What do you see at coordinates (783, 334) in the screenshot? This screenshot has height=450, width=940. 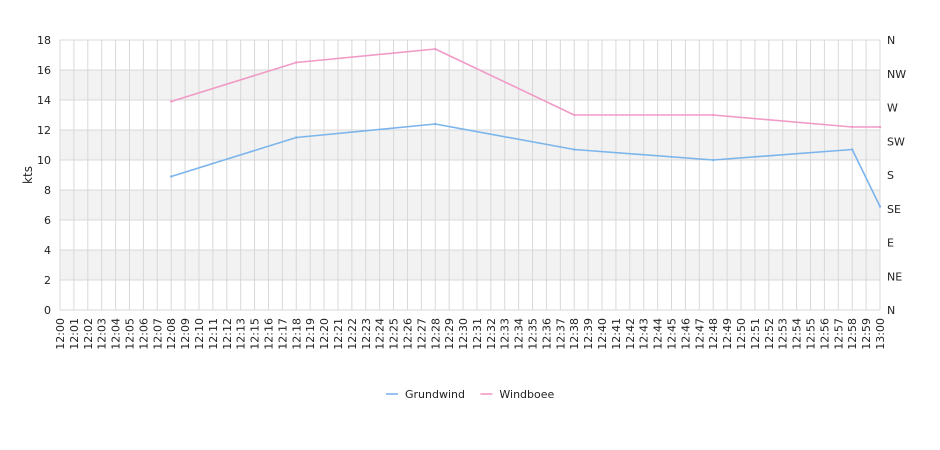 I see `x-tick-label: 12:53` at bounding box center [783, 334].